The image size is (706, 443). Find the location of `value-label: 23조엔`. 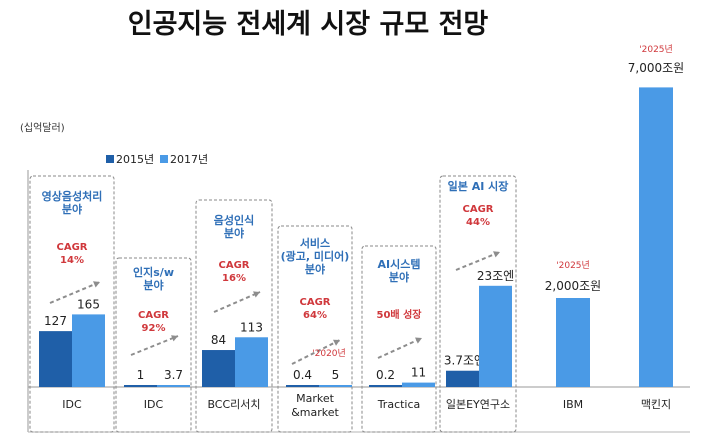

value-label: 23조엔 is located at coordinates (495, 276).